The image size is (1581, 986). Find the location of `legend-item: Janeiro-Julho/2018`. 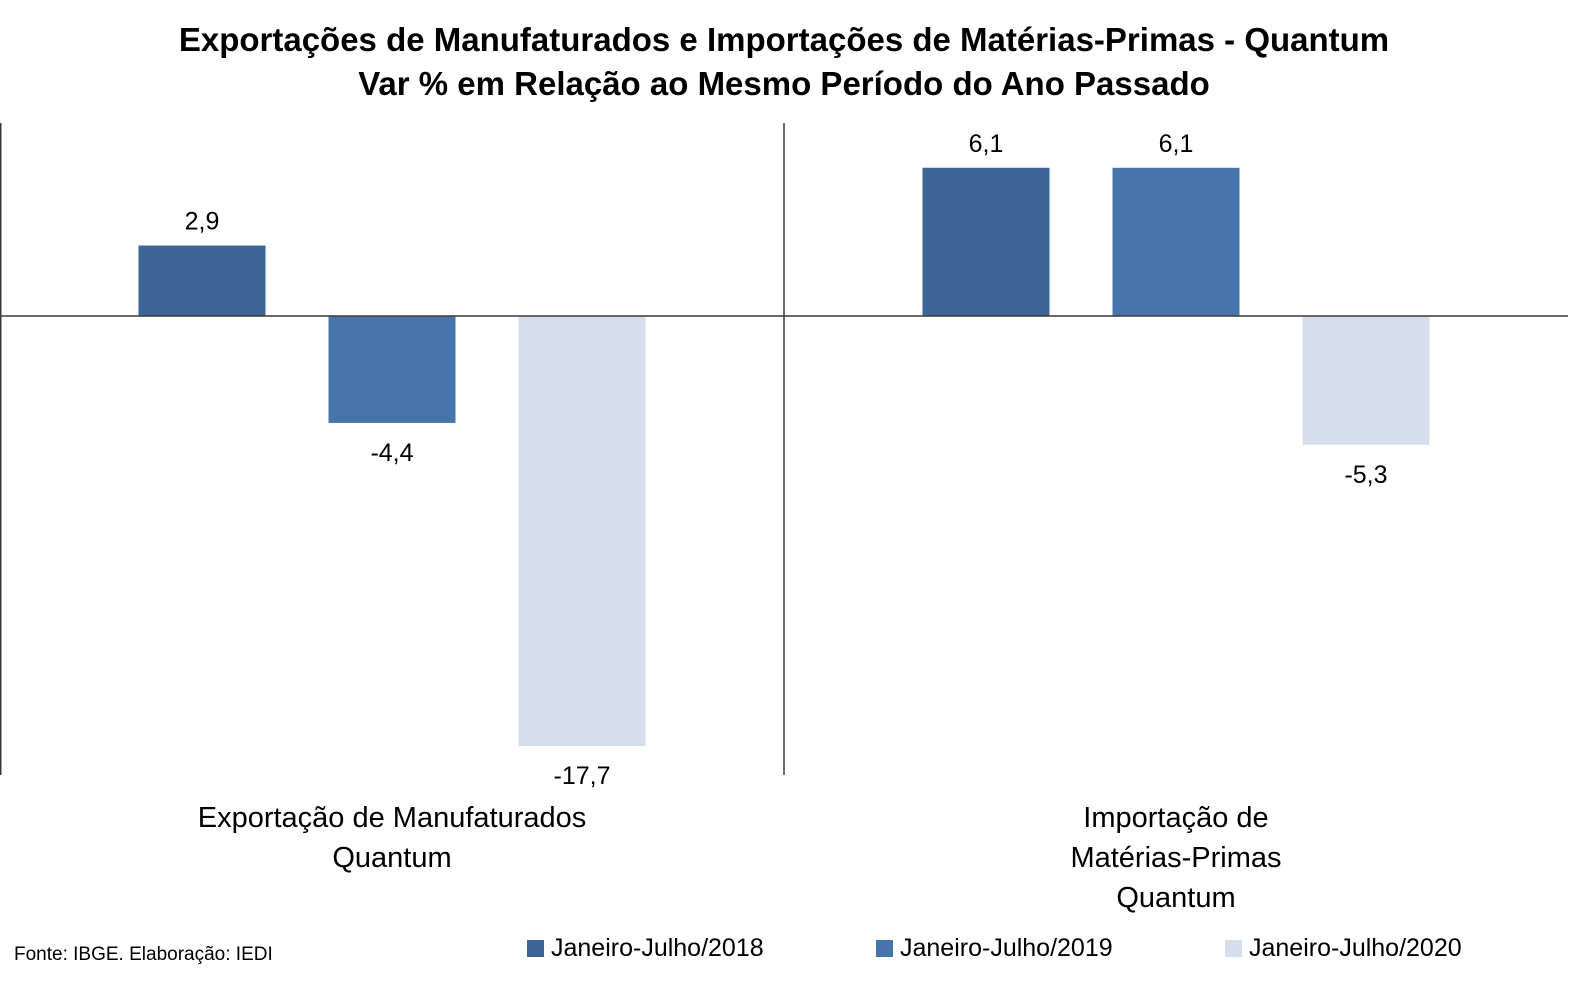

legend-item: Janeiro-Julho/2018 is located at coordinates (701, 948).